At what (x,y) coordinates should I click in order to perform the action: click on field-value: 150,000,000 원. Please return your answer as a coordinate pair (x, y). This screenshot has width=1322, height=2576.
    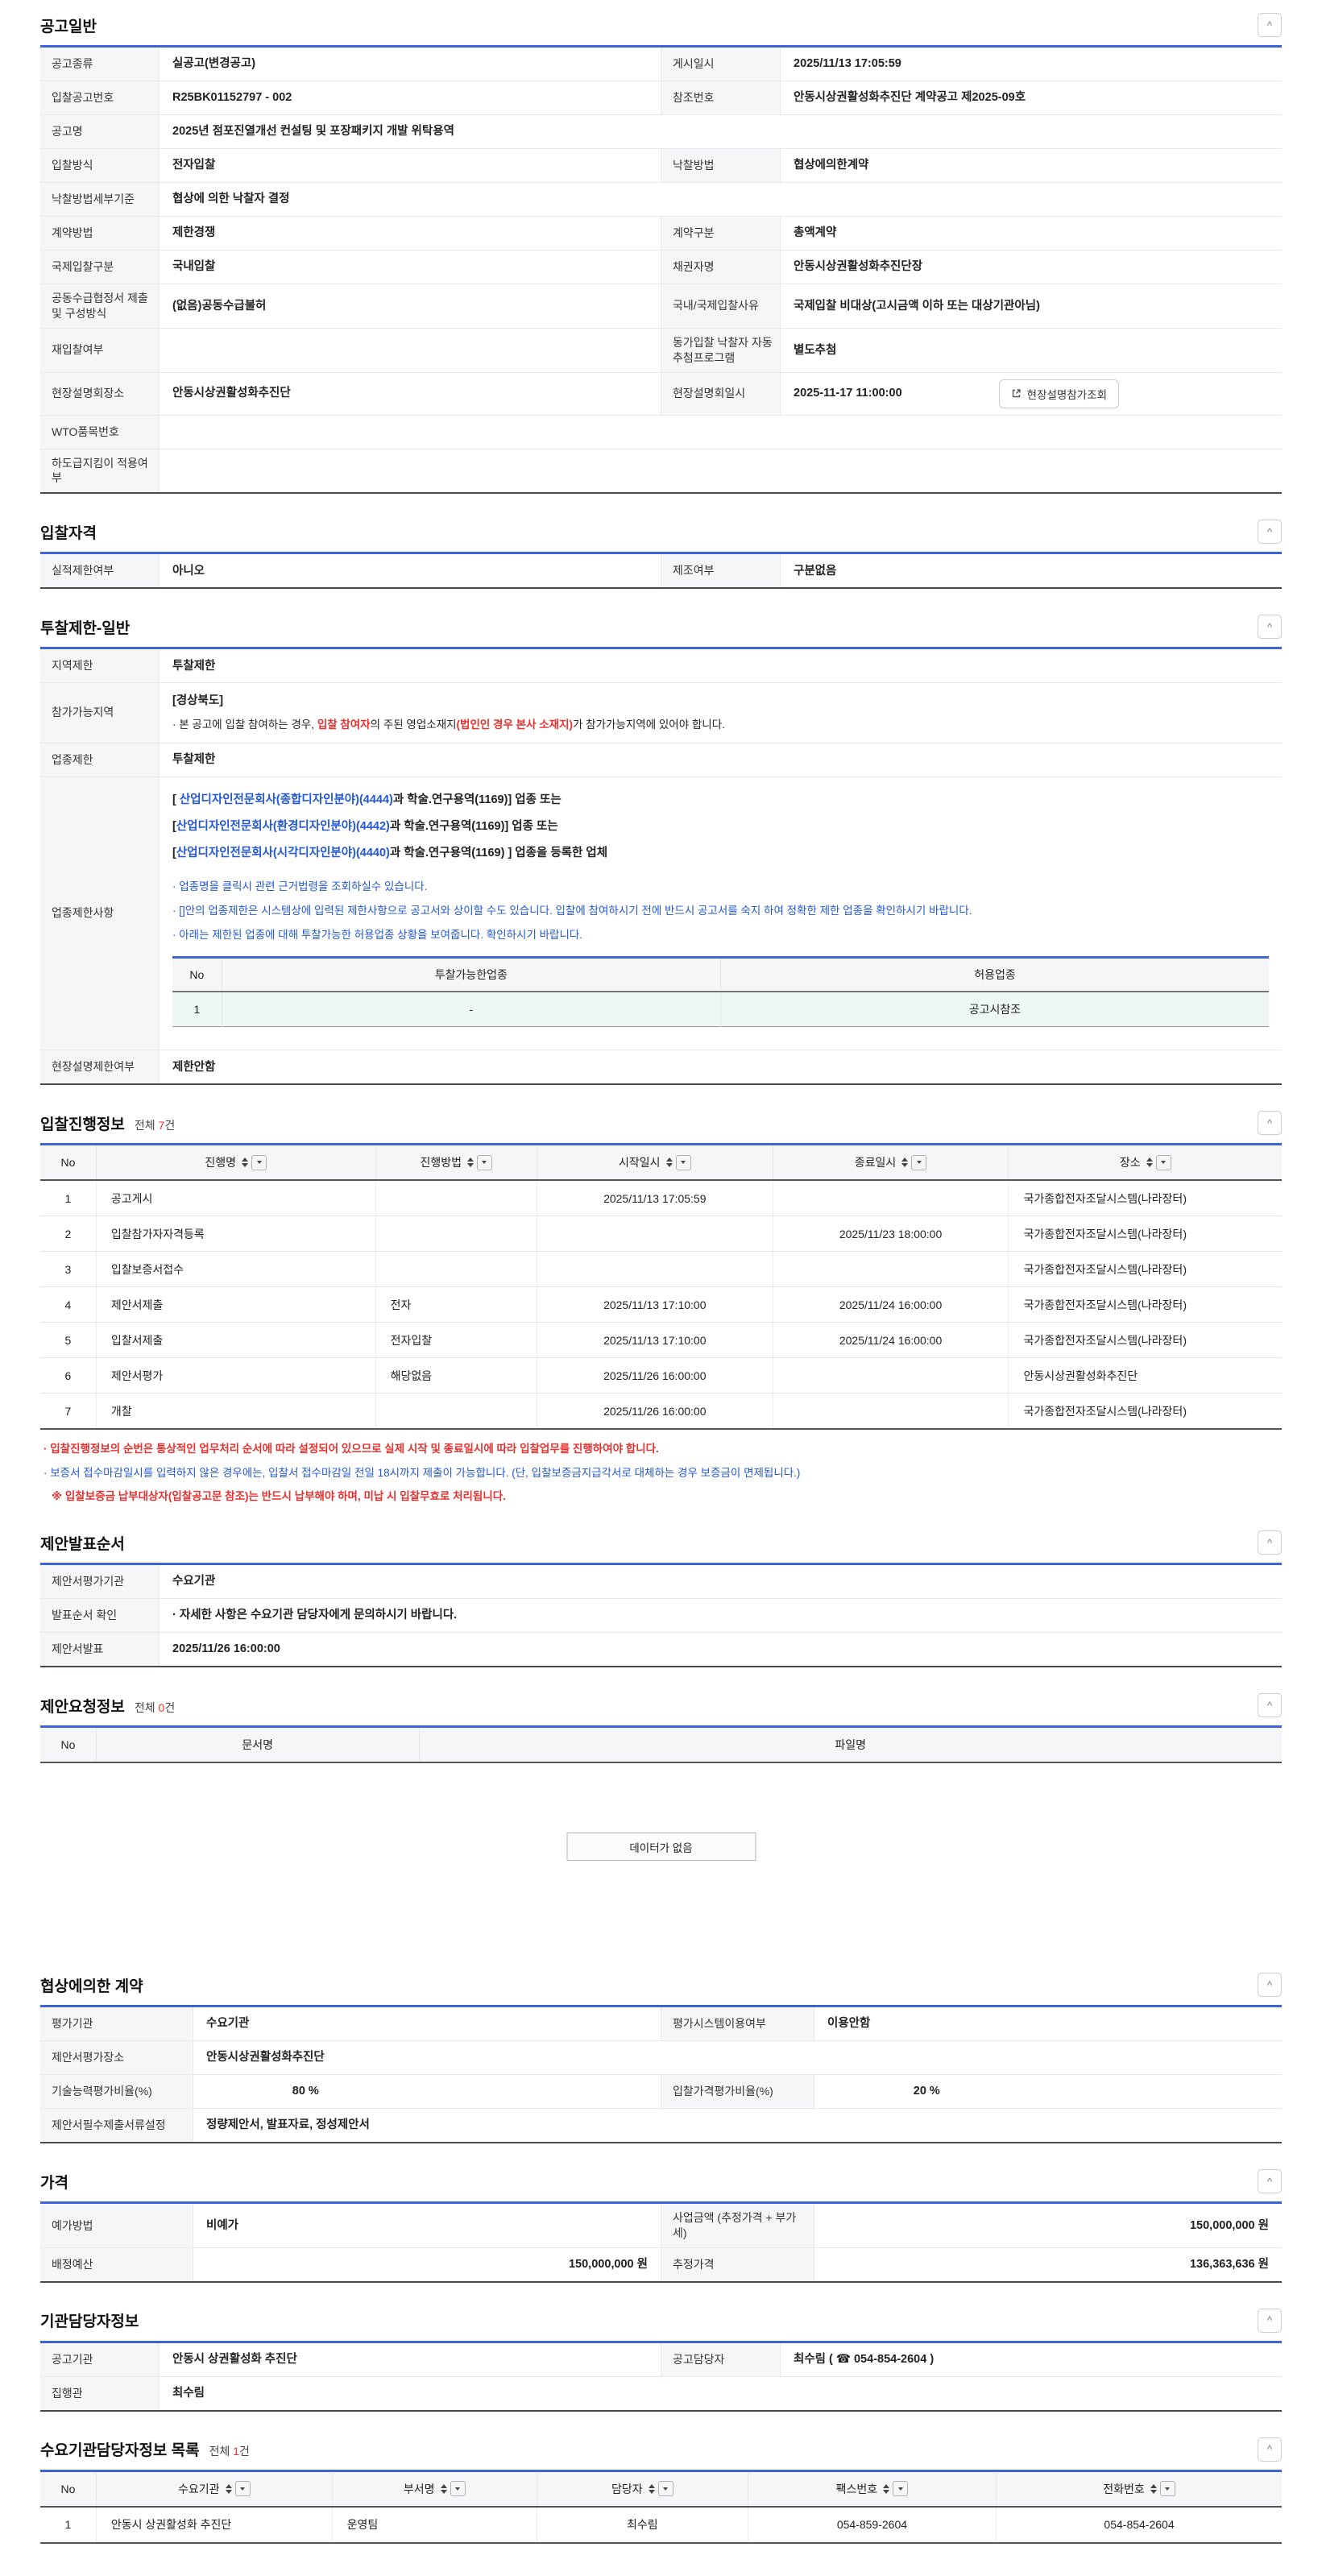
    Looking at the image, I should click on (427, 2264).